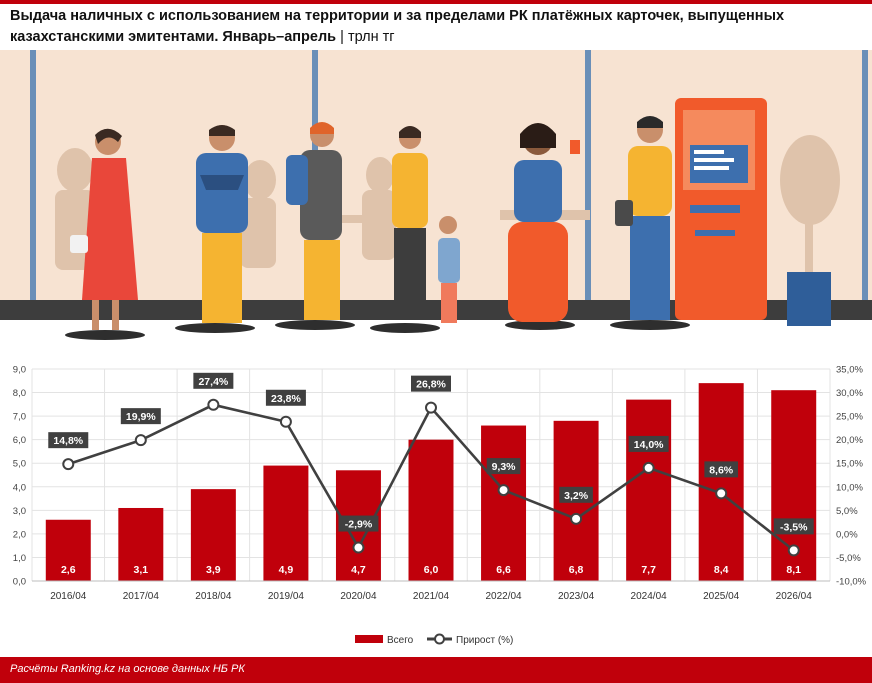 Image resolution: width=872 pixels, height=683 pixels. I want to click on line-value-label: -3,5%, so click(794, 527).